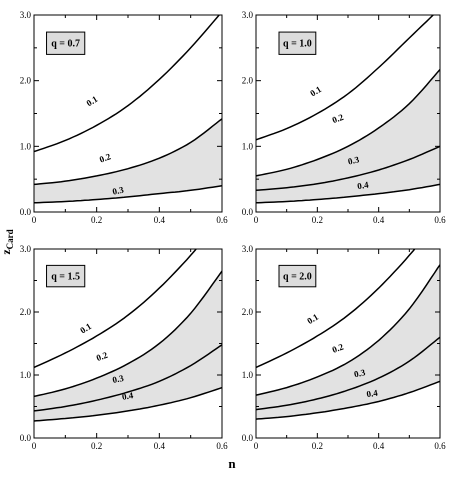  Describe the element at coordinates (6, 252) in the screenshot. I see `y-axis-title-main: z` at that location.